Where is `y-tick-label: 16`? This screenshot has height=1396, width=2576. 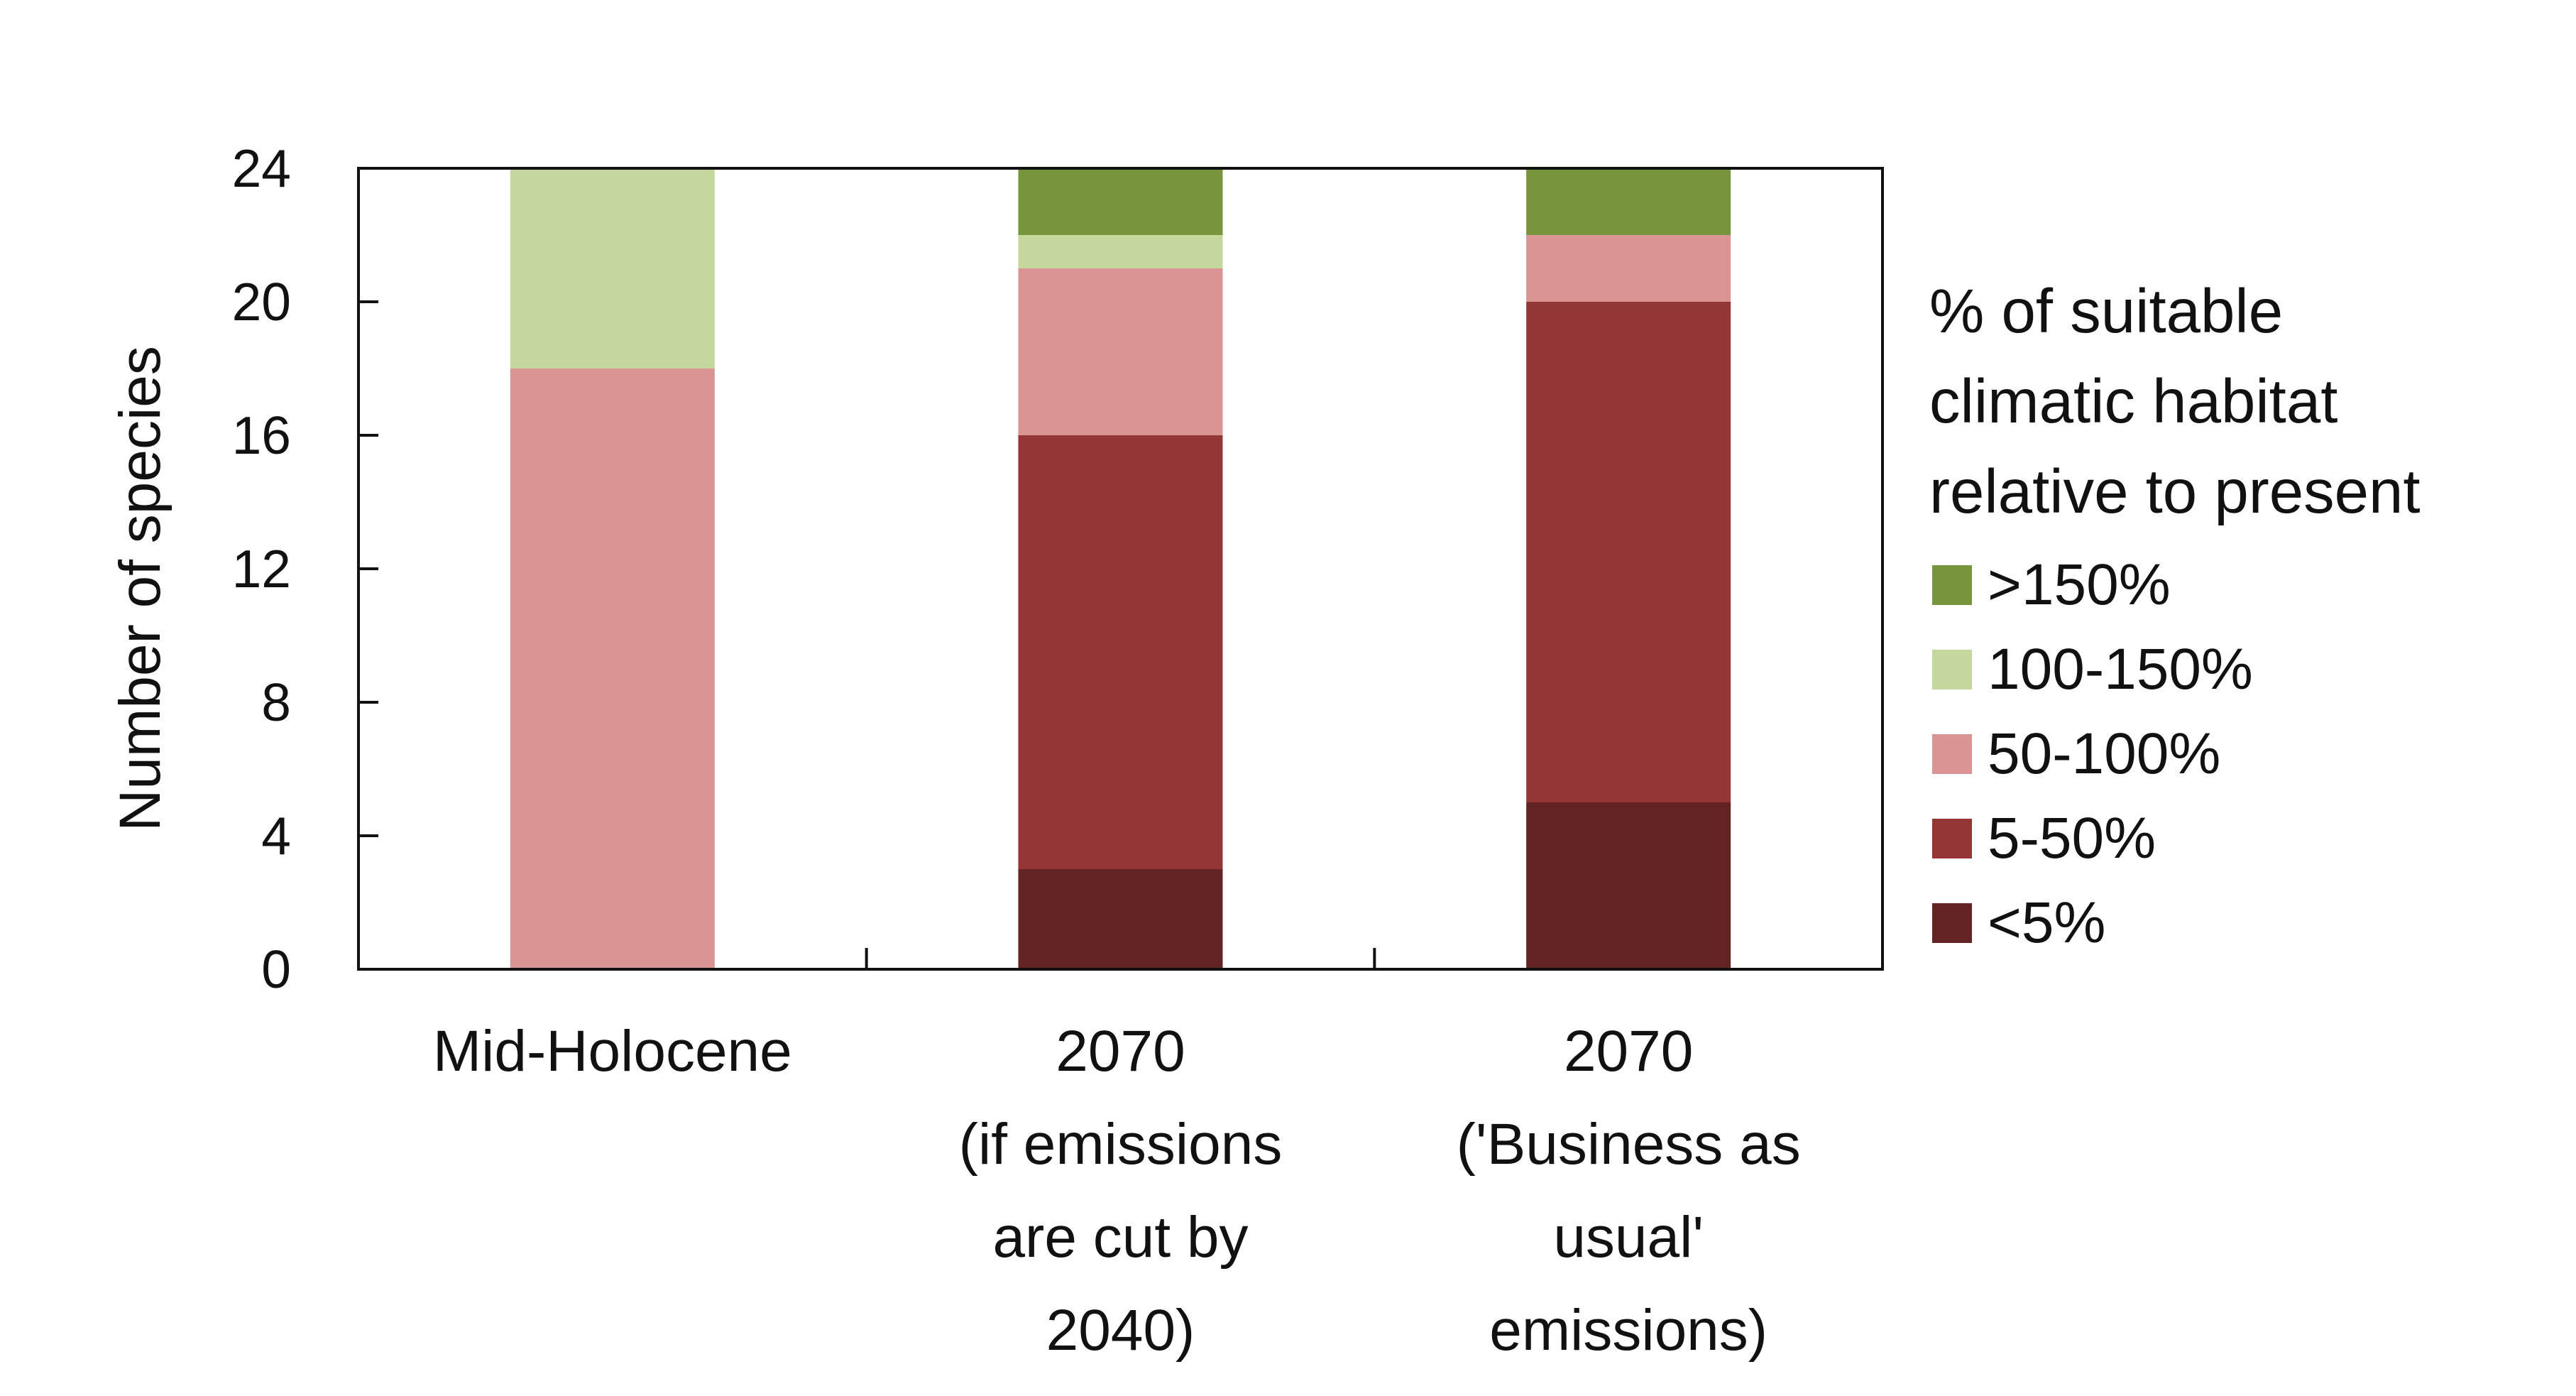
y-tick-label: 16 is located at coordinates (261, 435).